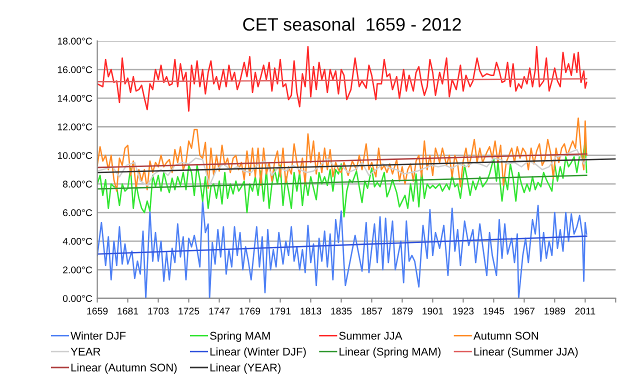 Image resolution: width=640 pixels, height=390 pixels. Describe the element at coordinates (370, 336) in the screenshot. I see `legend-label: Summer JJA` at that location.